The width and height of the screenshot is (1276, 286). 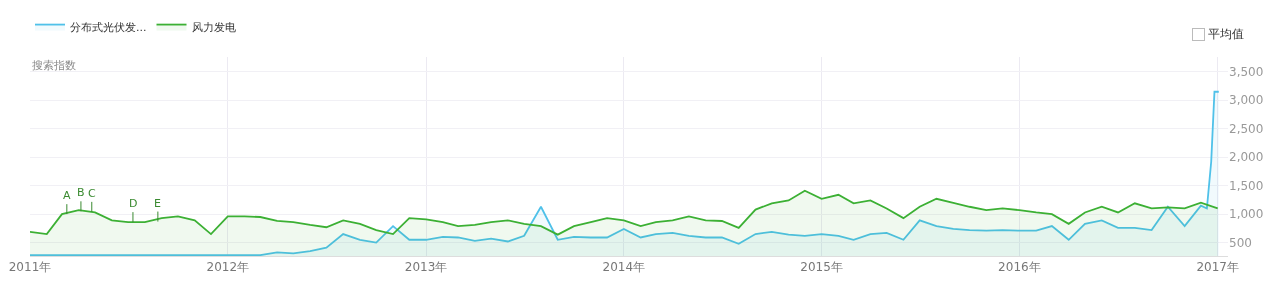 I want to click on y-tick-label: 3,500, so click(x=1246, y=72).